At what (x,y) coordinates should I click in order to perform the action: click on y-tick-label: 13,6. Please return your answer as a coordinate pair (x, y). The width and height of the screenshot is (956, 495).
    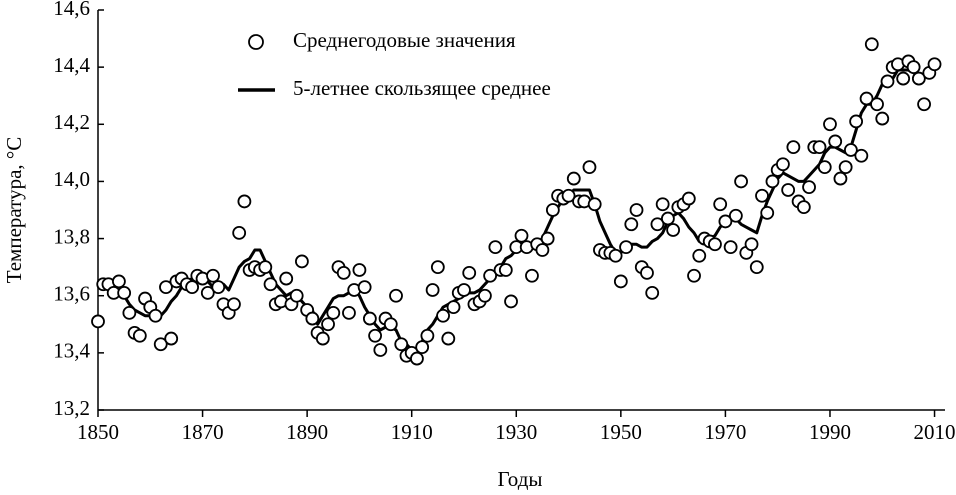
    Looking at the image, I should click on (71, 294).